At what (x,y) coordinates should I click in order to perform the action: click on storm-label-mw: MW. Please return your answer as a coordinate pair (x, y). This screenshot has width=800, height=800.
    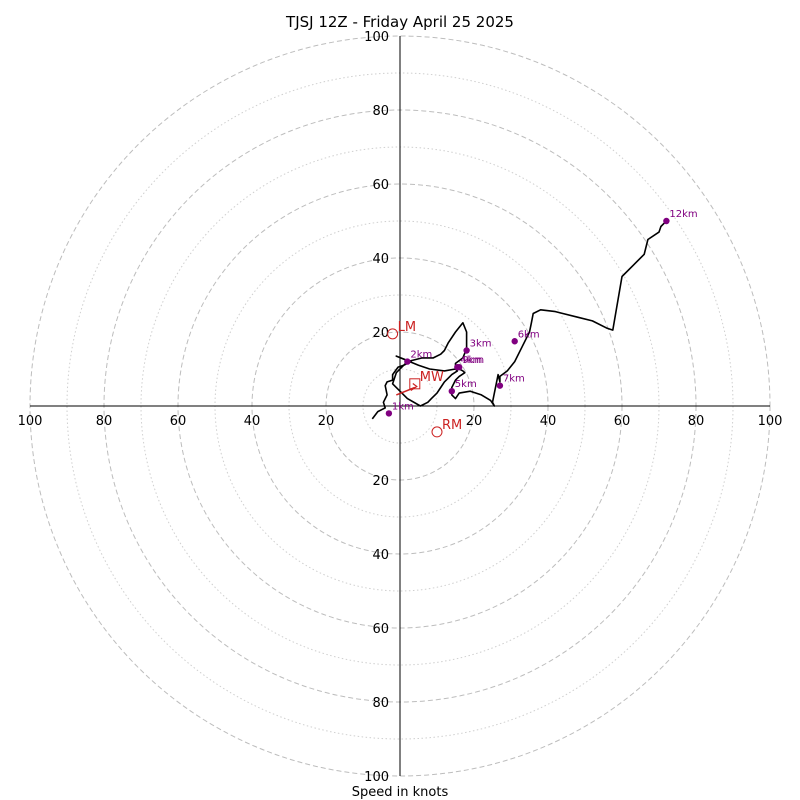
    Looking at the image, I should click on (432, 377).